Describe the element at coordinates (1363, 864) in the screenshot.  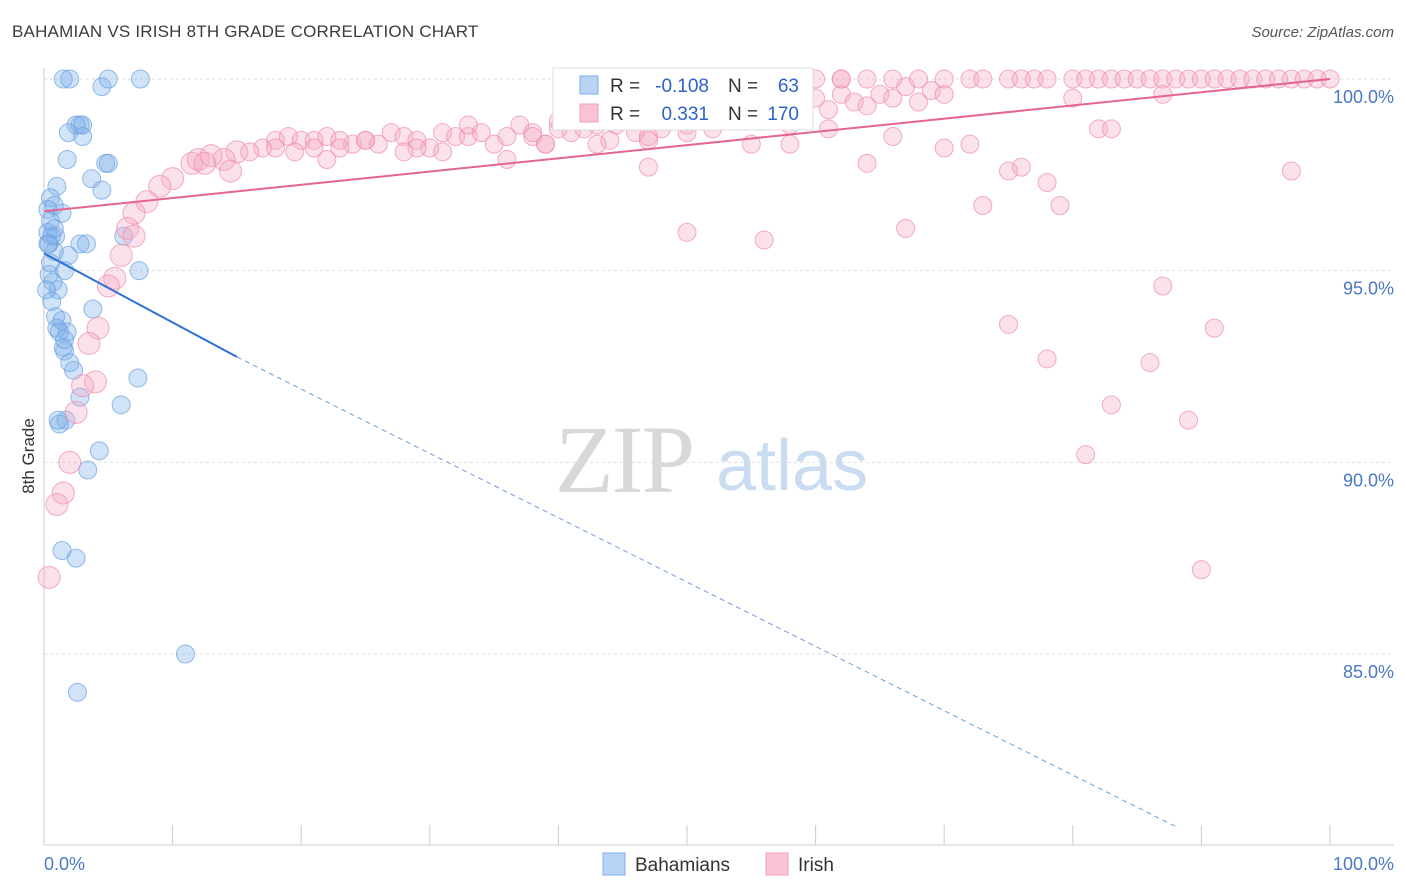
I see `x-tick-max: 100.0%` at that location.